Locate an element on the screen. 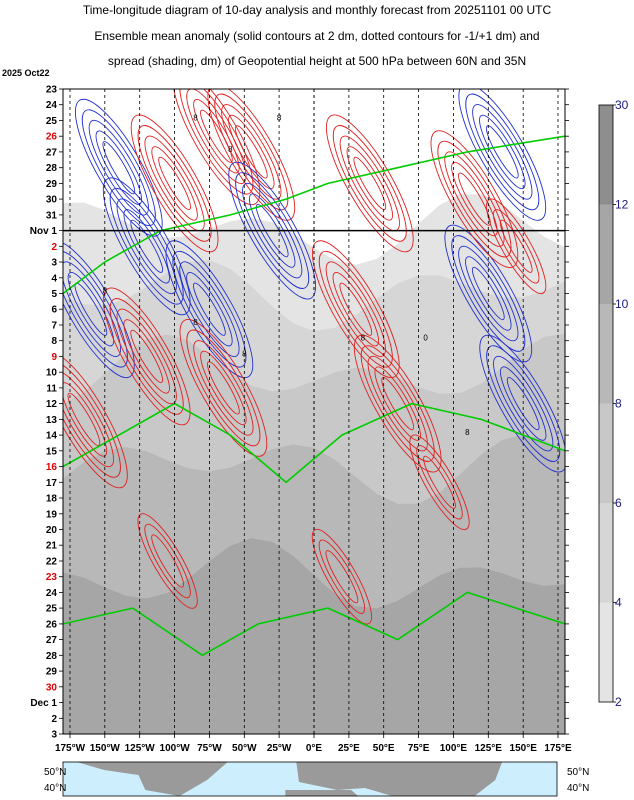  y-tick-label: 29 is located at coordinates (52, 672).